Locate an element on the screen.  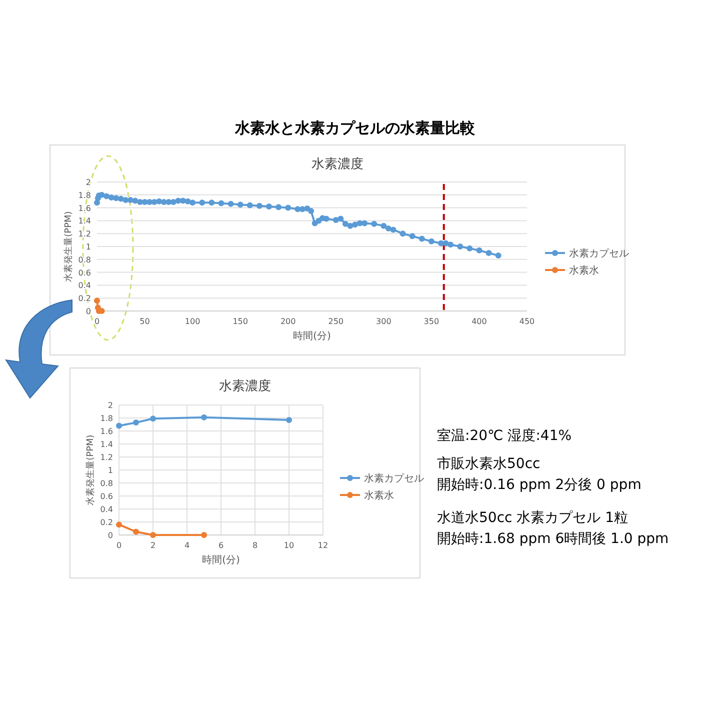
x-tick-label: 200 is located at coordinates (288, 321).